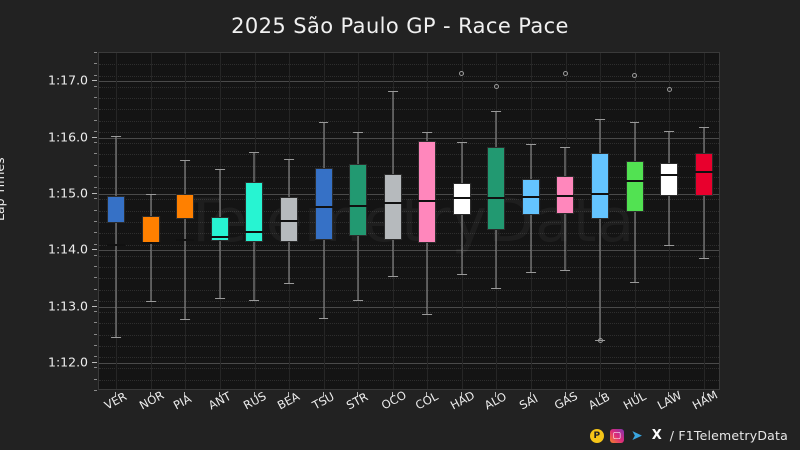 This screenshot has width=800, height=450. I want to click on box-plot-ver, so click(116, 221).